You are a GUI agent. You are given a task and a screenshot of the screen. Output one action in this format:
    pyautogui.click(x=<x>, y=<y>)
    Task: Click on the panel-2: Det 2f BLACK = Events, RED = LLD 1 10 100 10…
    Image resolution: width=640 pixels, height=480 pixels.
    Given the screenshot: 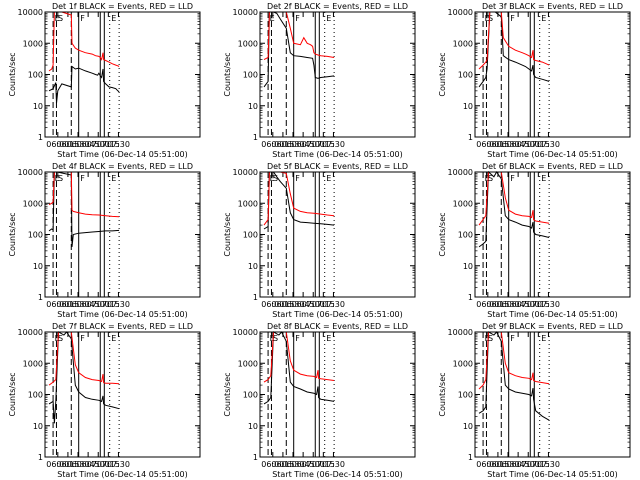 What is the action you would take?
    pyautogui.click(x=319, y=80)
    